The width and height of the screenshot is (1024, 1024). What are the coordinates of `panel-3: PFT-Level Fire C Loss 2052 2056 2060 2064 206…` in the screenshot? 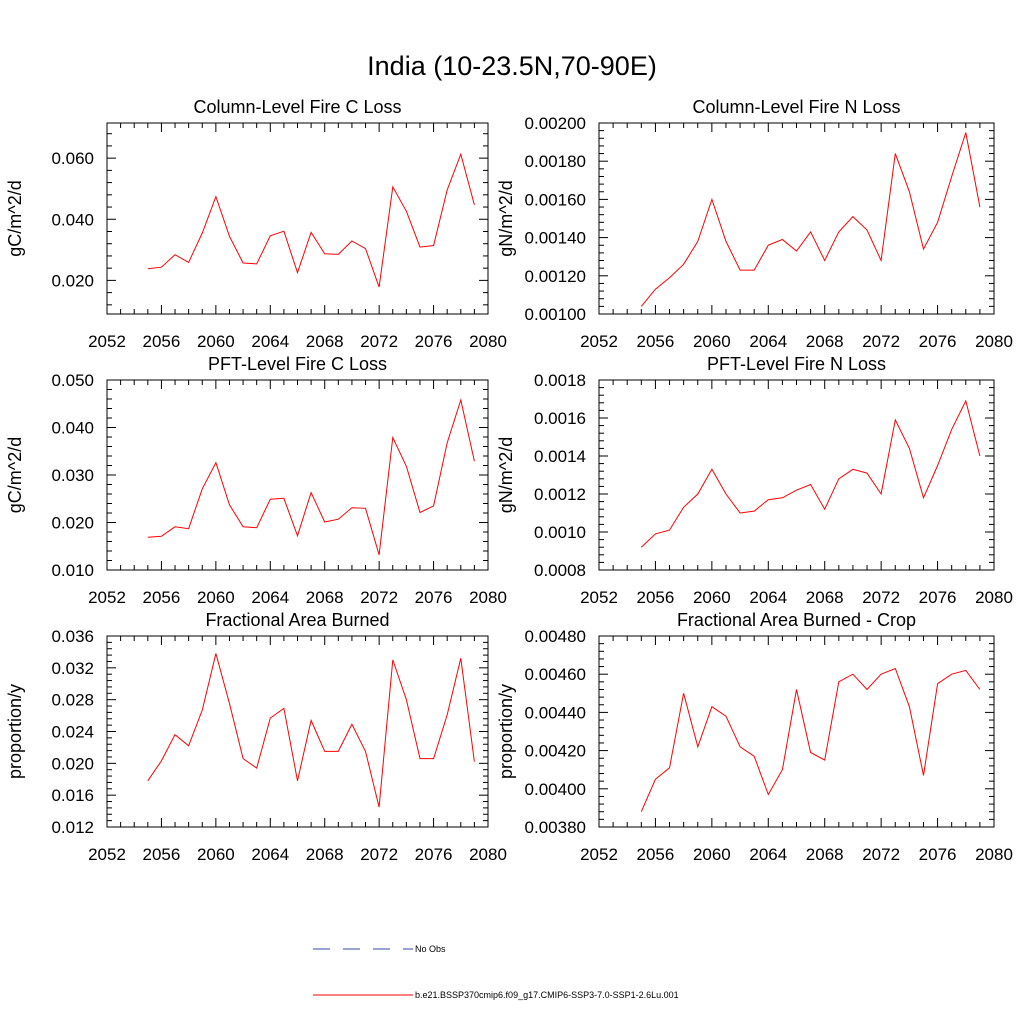 It's located at (256, 480).